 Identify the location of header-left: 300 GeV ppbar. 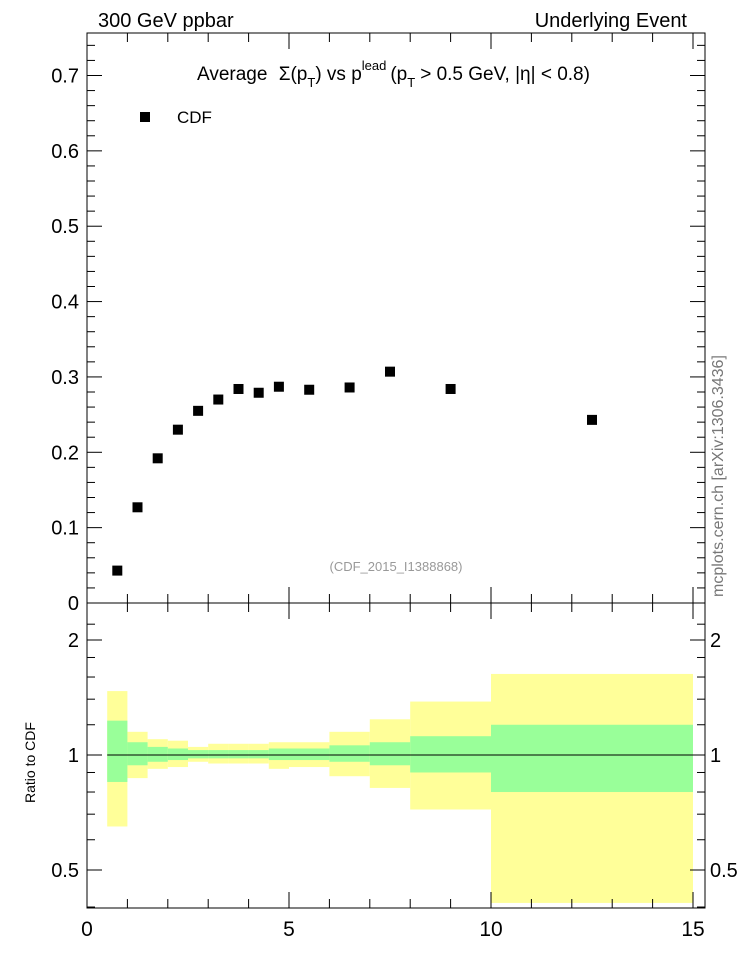
(166, 21).